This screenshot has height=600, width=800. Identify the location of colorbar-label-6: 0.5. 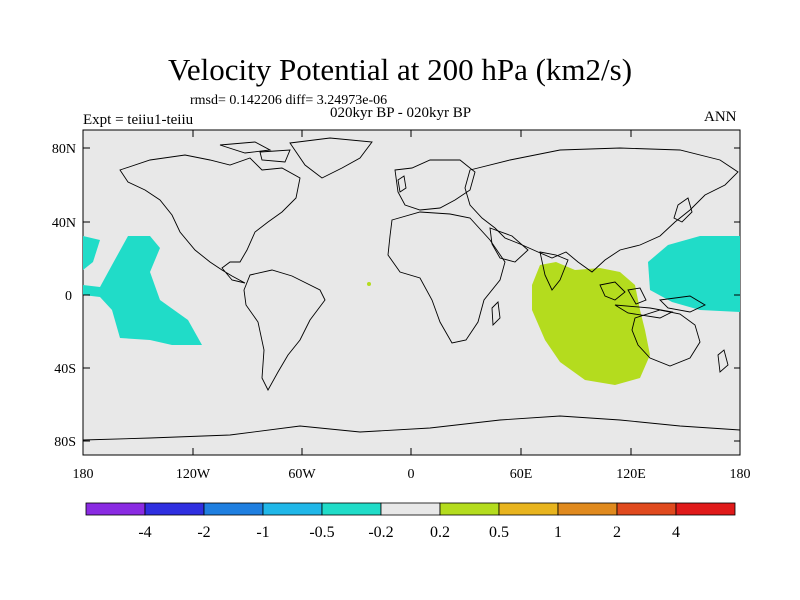
(499, 532).